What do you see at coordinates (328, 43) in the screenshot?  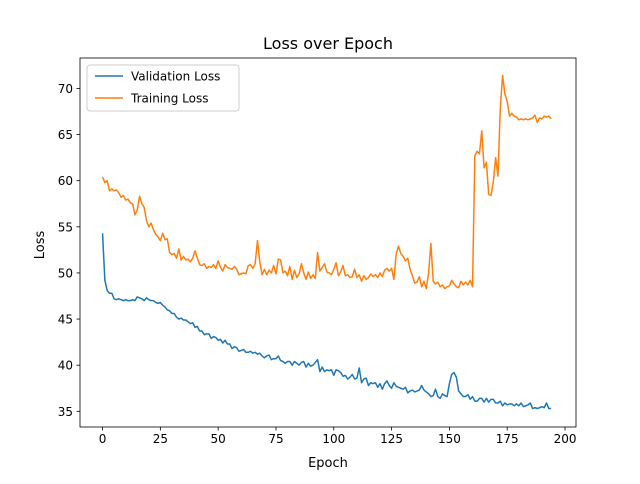 I see `chart-title: Loss over Epoch` at bounding box center [328, 43].